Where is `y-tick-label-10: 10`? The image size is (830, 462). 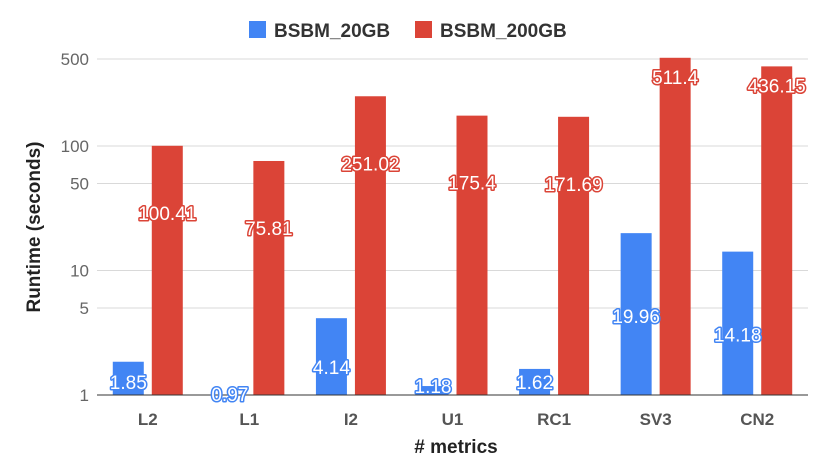 y-tick-label-10: 10 is located at coordinates (79, 271).